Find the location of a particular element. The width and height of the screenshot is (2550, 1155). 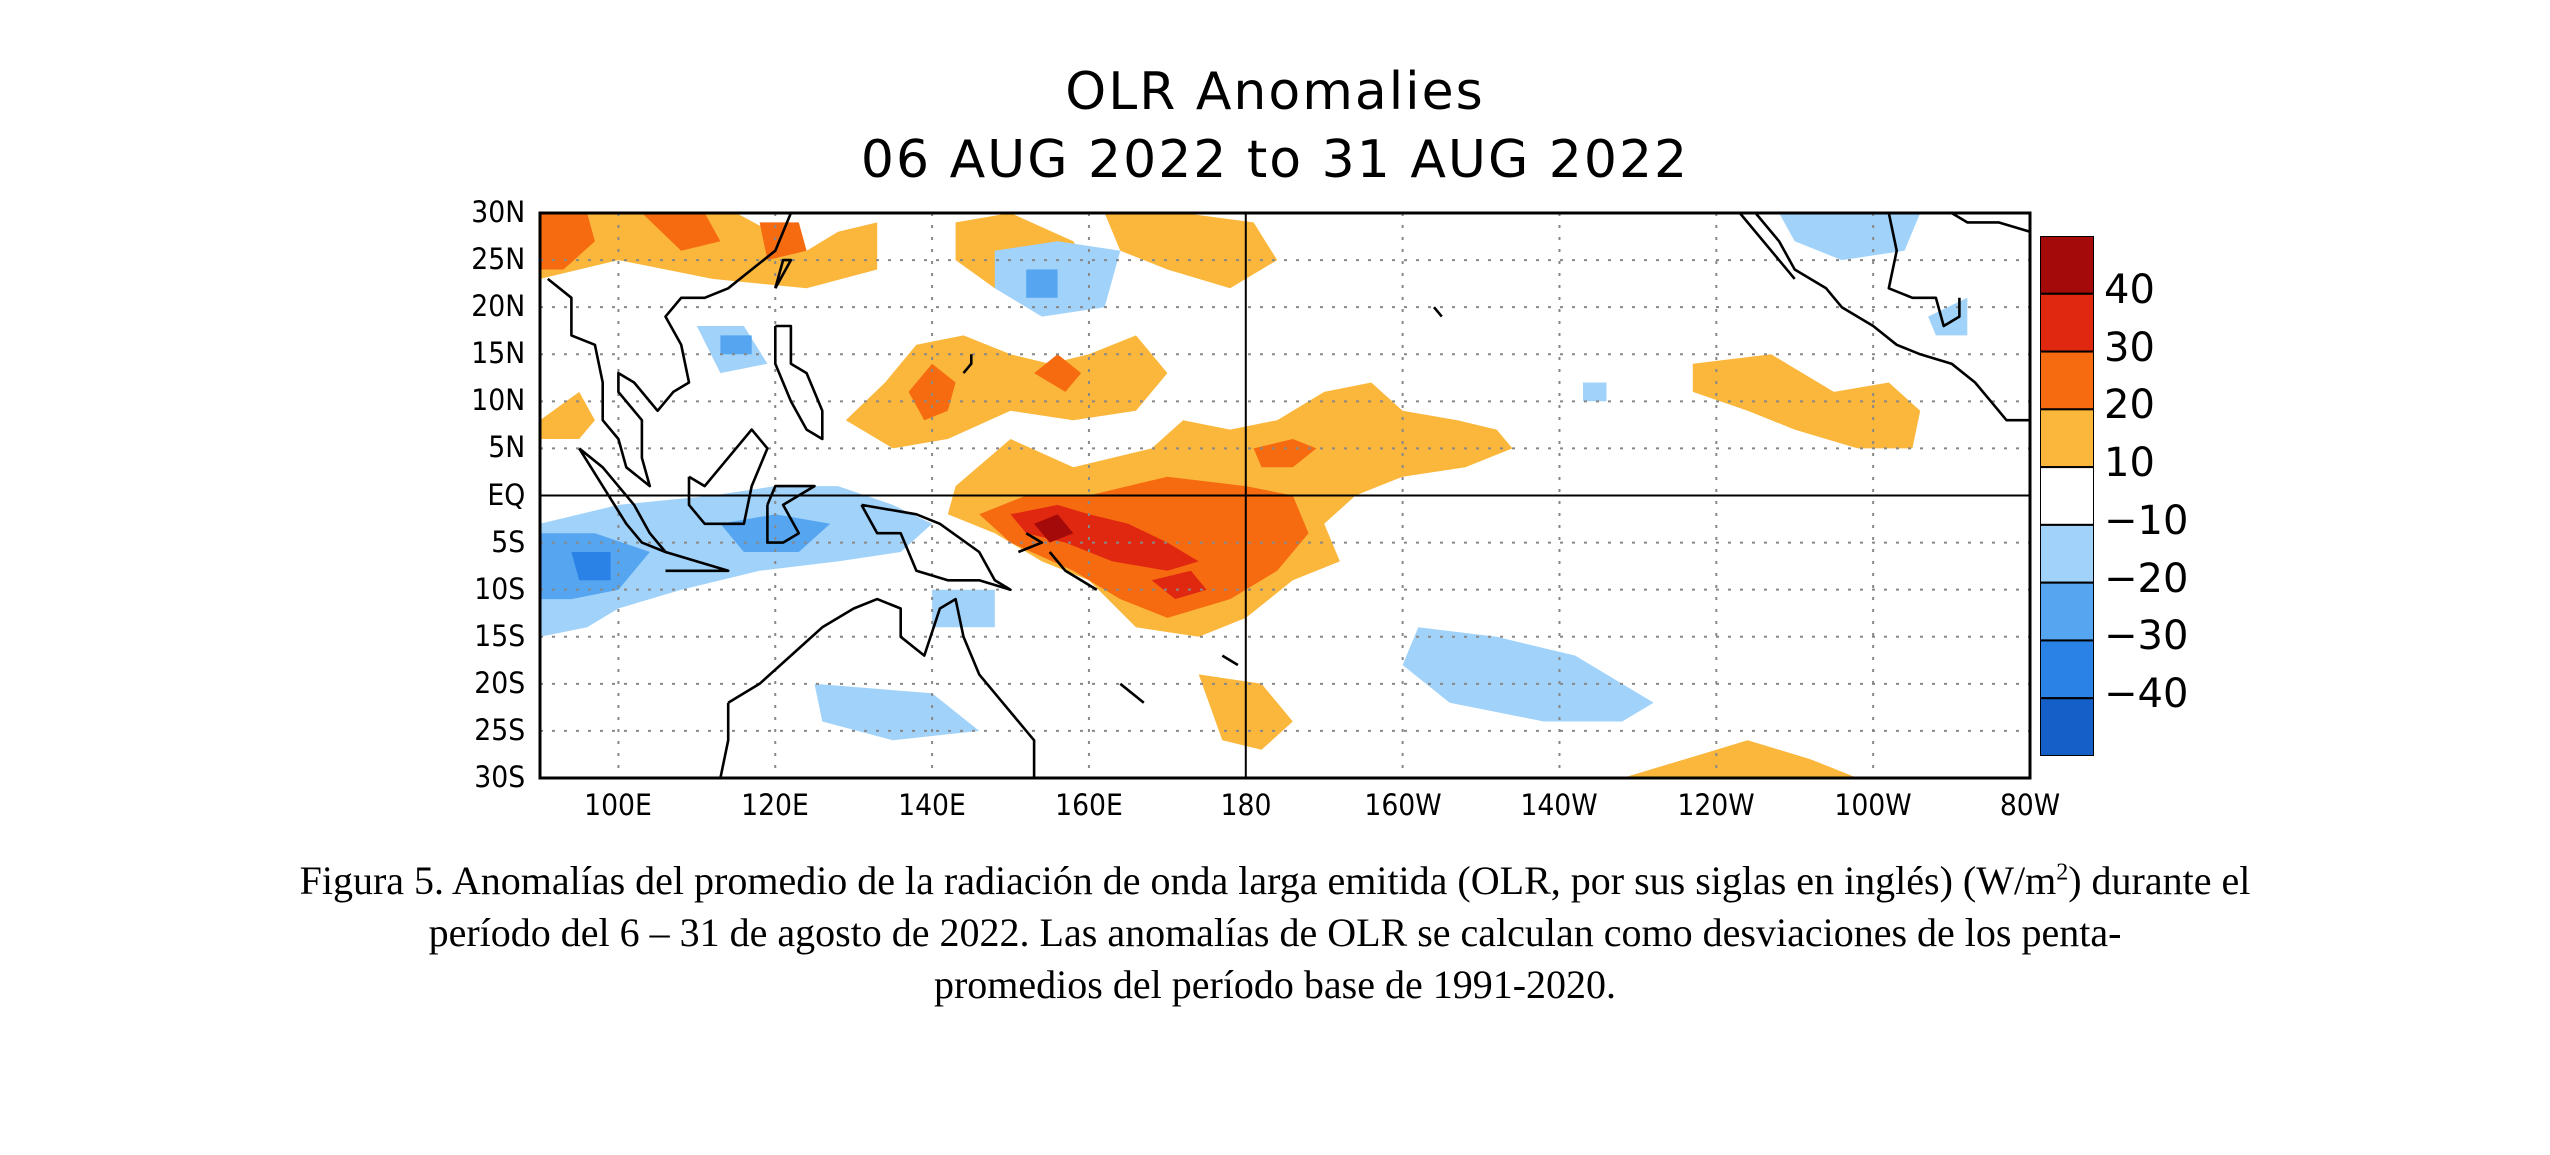

longitude-label: 180 is located at coordinates (1246, 805).